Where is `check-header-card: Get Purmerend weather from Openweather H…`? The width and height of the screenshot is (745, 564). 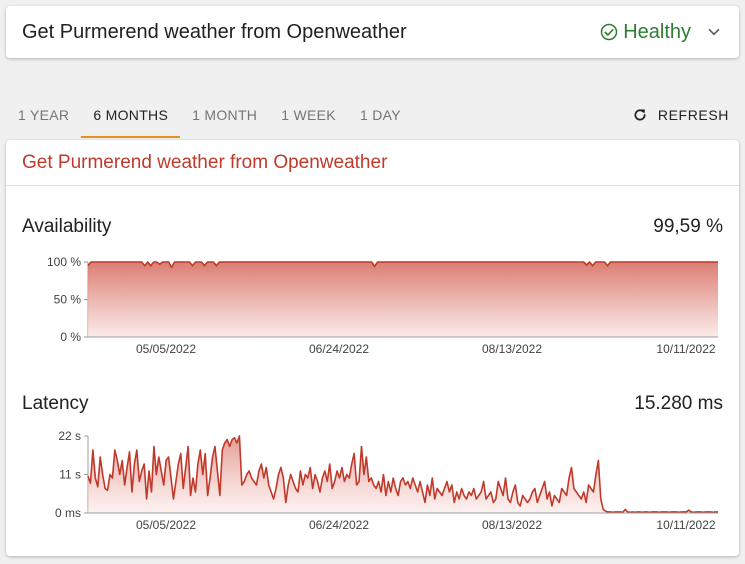
check-header-card: Get Purmerend weather from Openweather H… is located at coordinates (372, 32).